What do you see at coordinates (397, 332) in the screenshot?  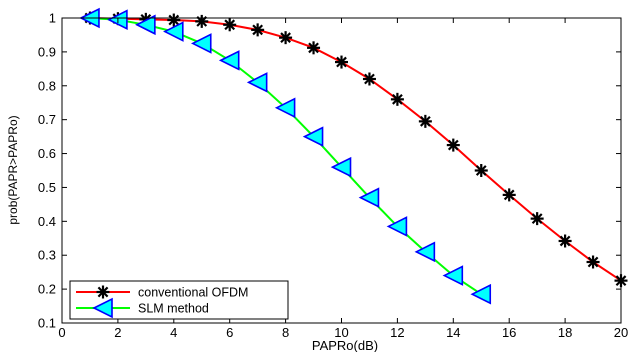 I see `x-tick-label: 12` at bounding box center [397, 332].